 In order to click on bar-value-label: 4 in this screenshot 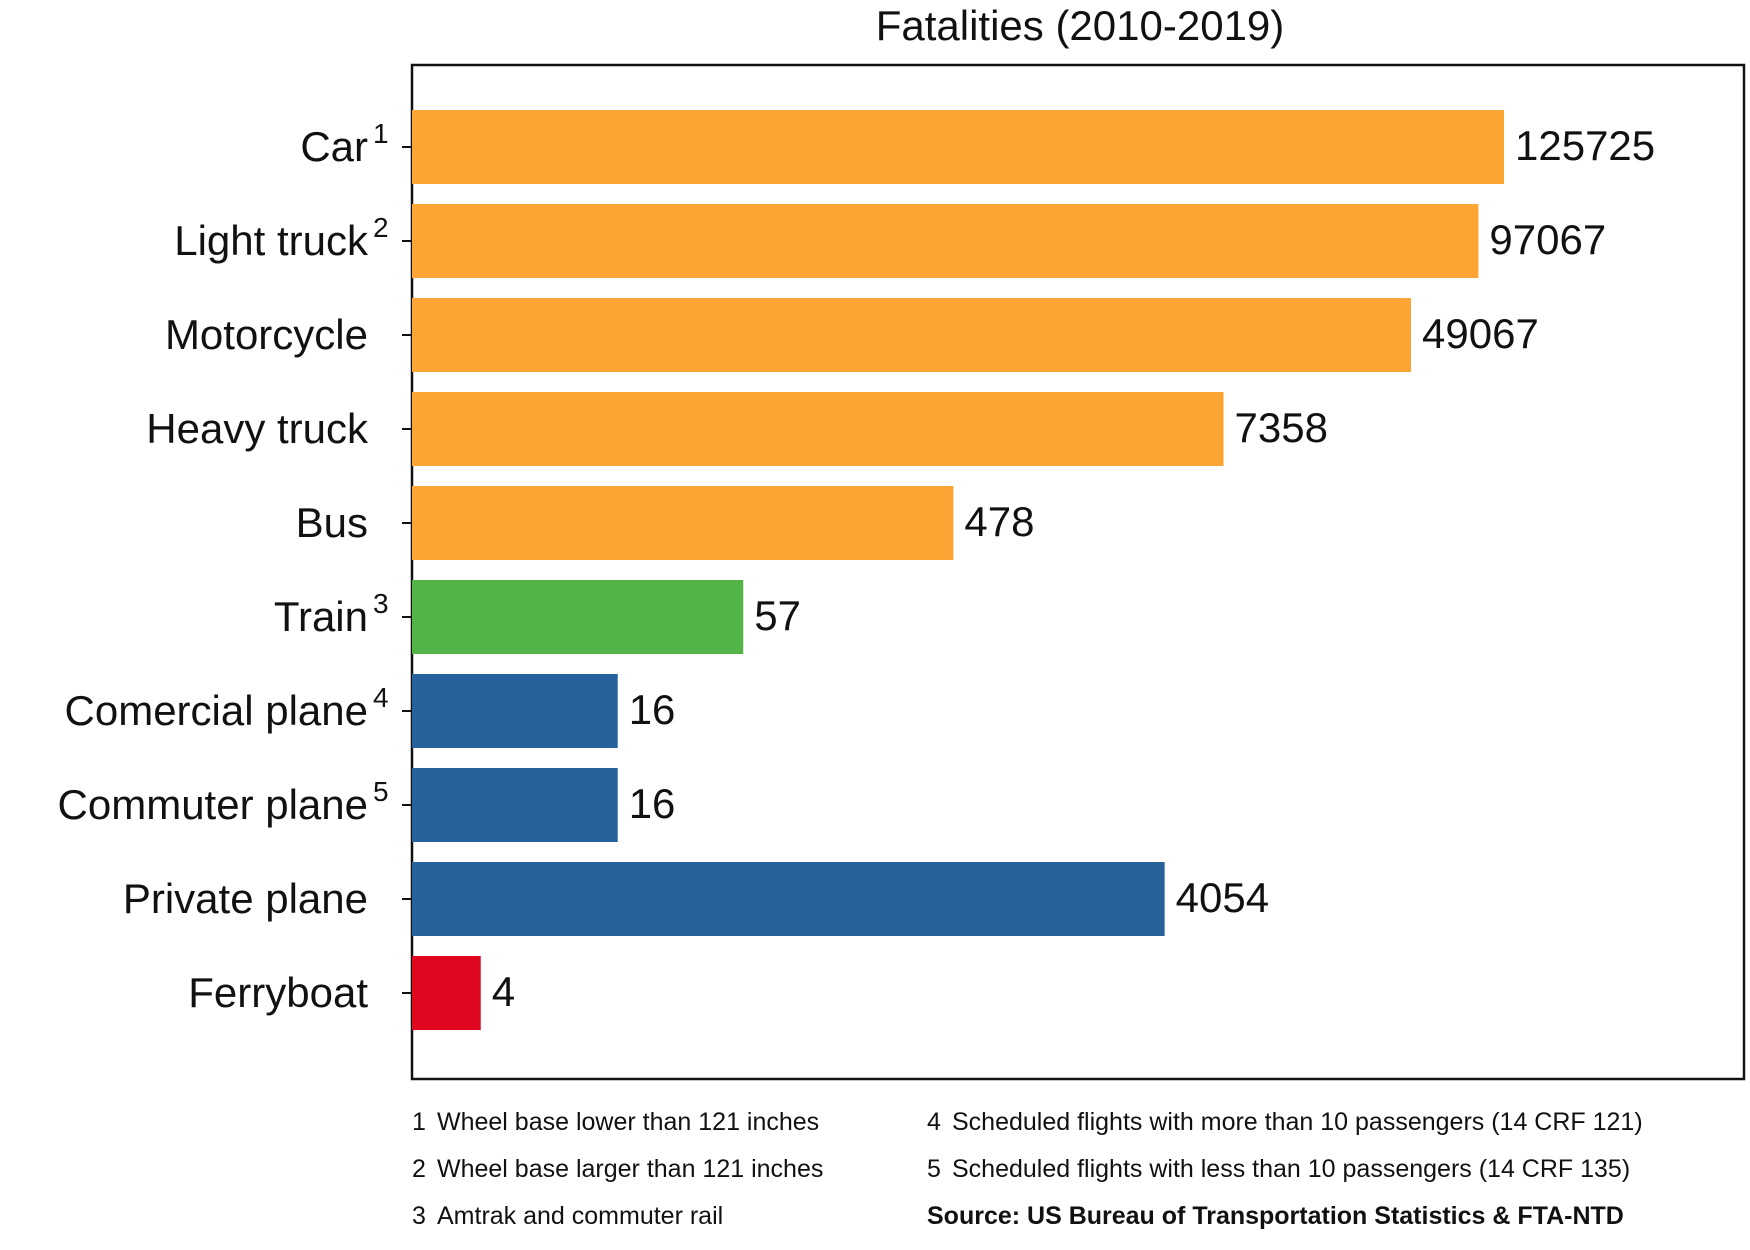, I will do `click(503, 991)`.